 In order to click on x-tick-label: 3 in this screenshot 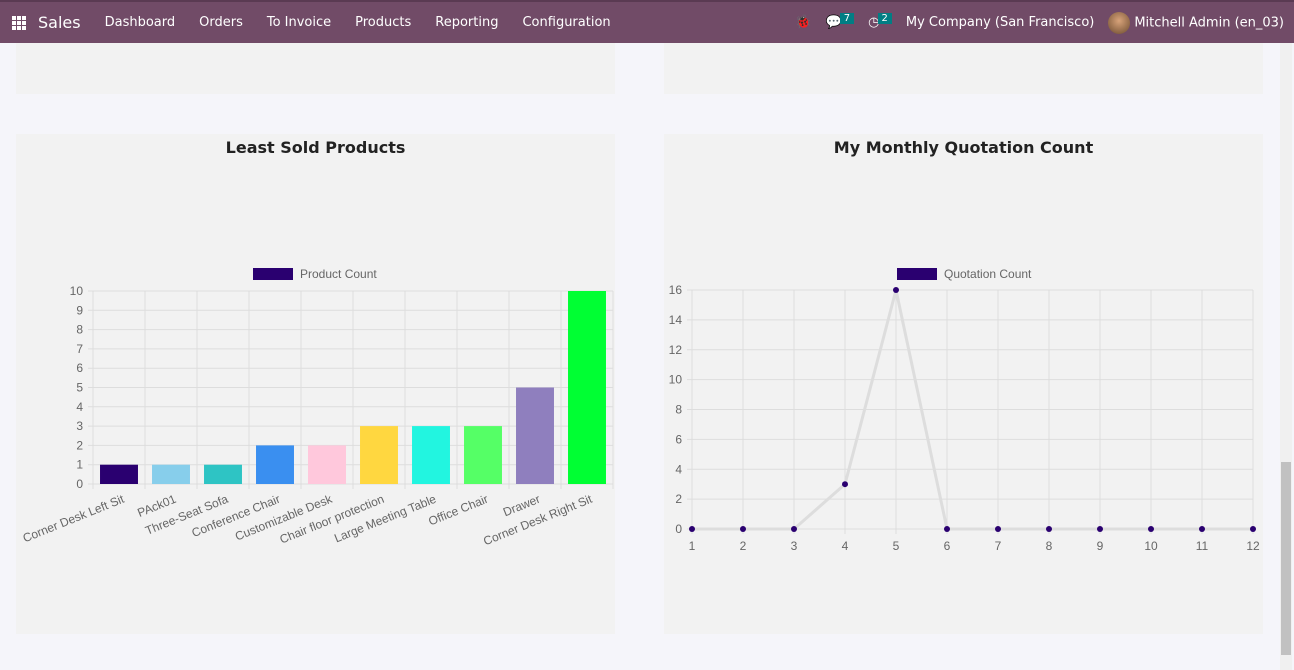, I will do `click(794, 546)`.